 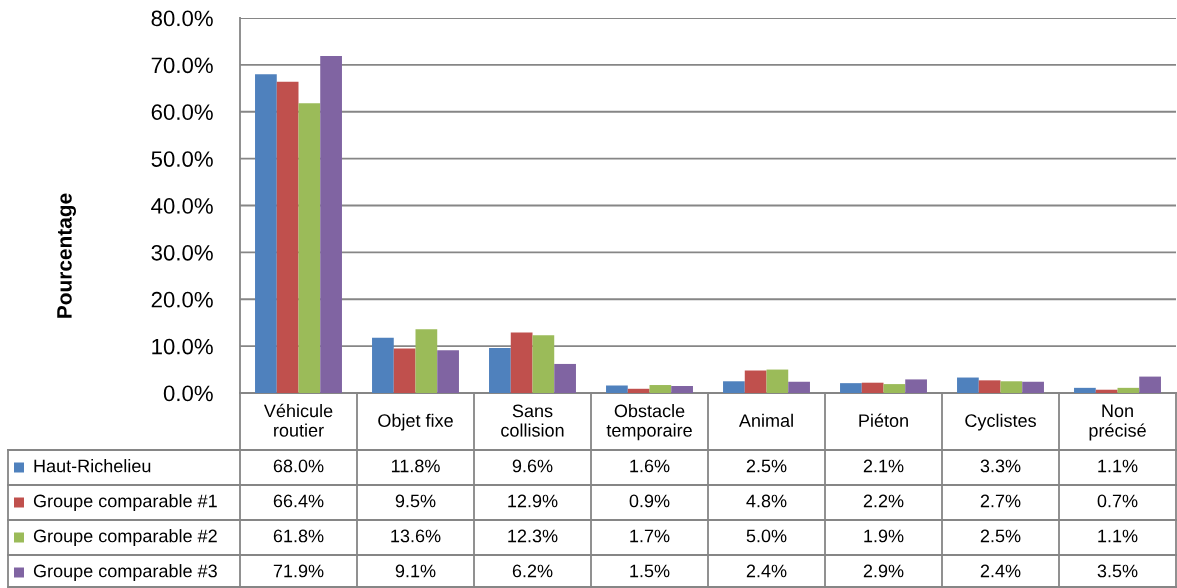 I want to click on data-label: 68.0%, so click(x=298, y=466).